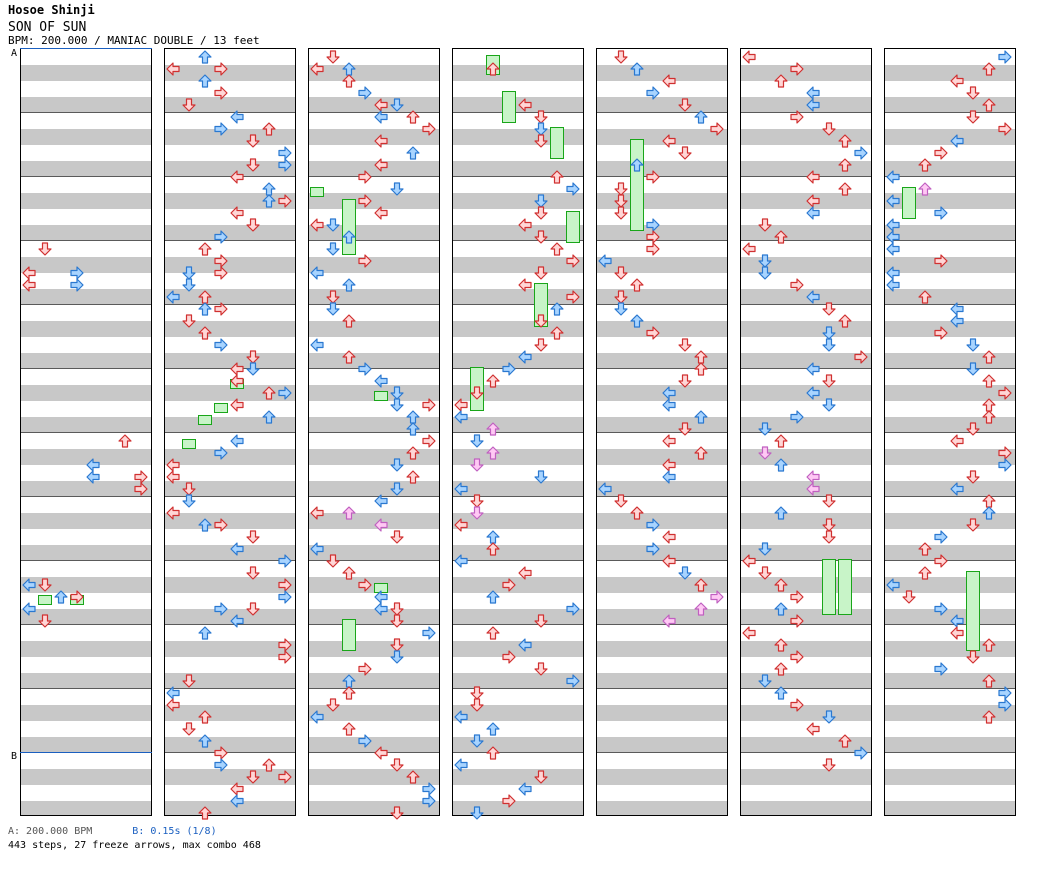 The width and height of the screenshot is (1040, 876). What do you see at coordinates (51, 10) in the screenshot?
I see `artist-name: Hosoe Shinji` at bounding box center [51, 10].